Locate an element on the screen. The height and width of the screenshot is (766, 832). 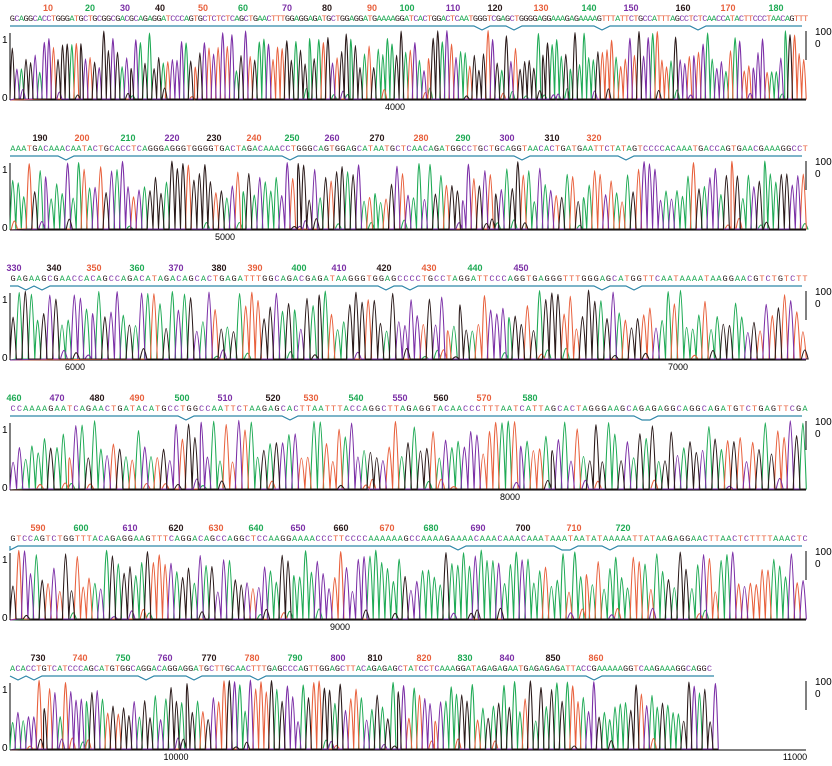
position-label: 500 is located at coordinates (181, 398).